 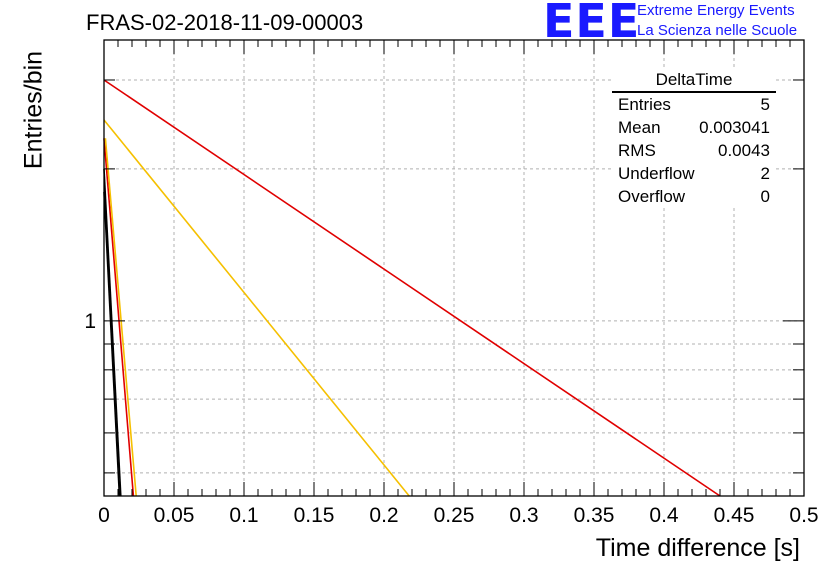 What do you see at coordinates (765, 104) in the screenshot?
I see `stats-value: 5` at bounding box center [765, 104].